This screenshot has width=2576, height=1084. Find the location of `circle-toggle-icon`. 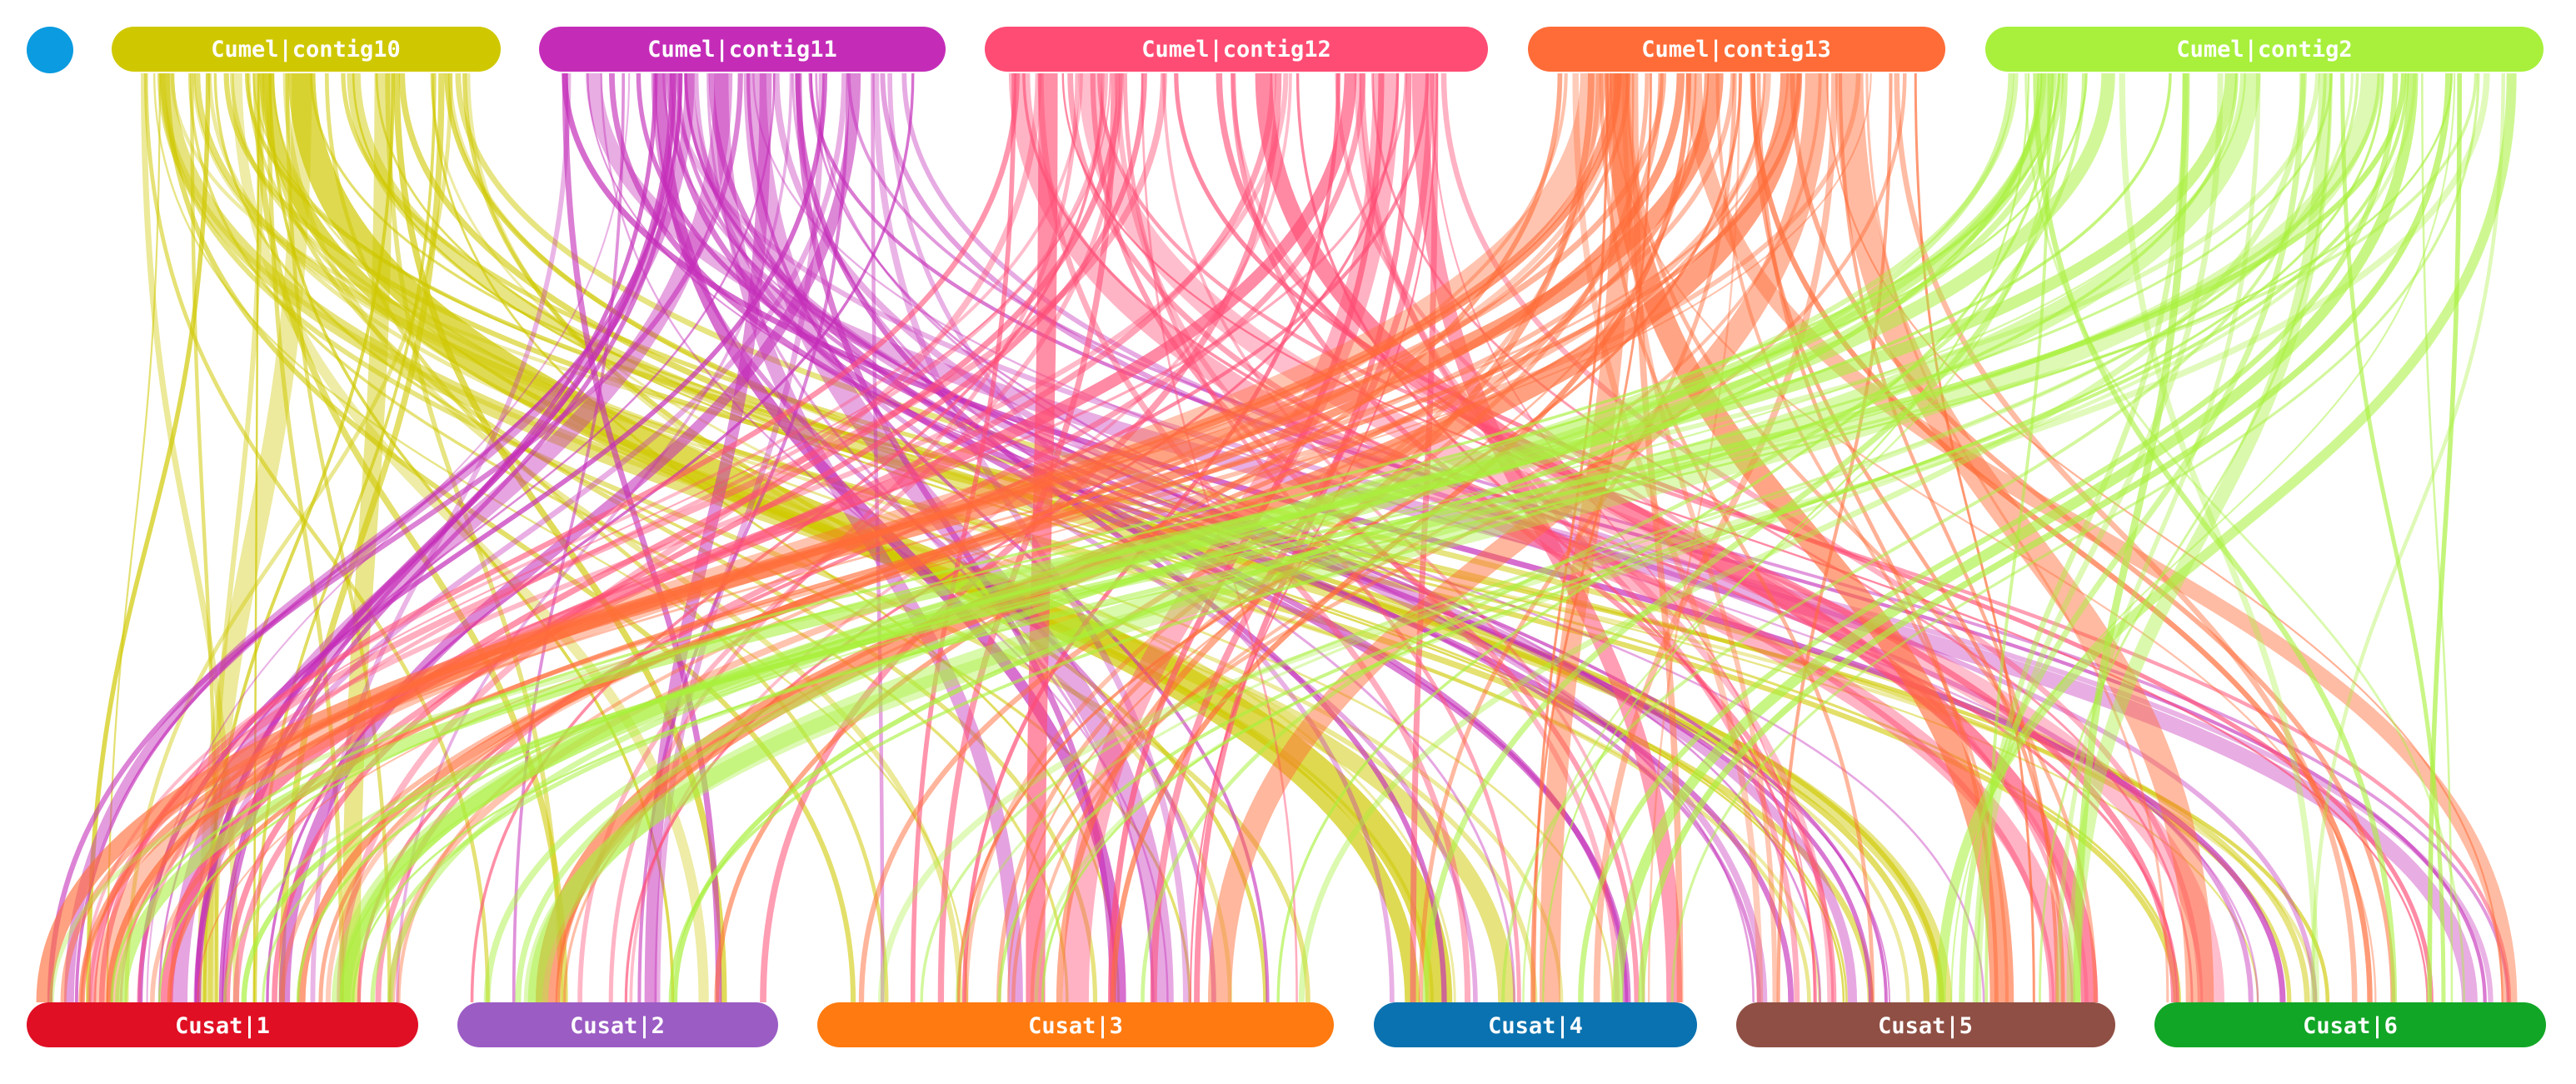

circle-toggle-icon is located at coordinates (50, 50).